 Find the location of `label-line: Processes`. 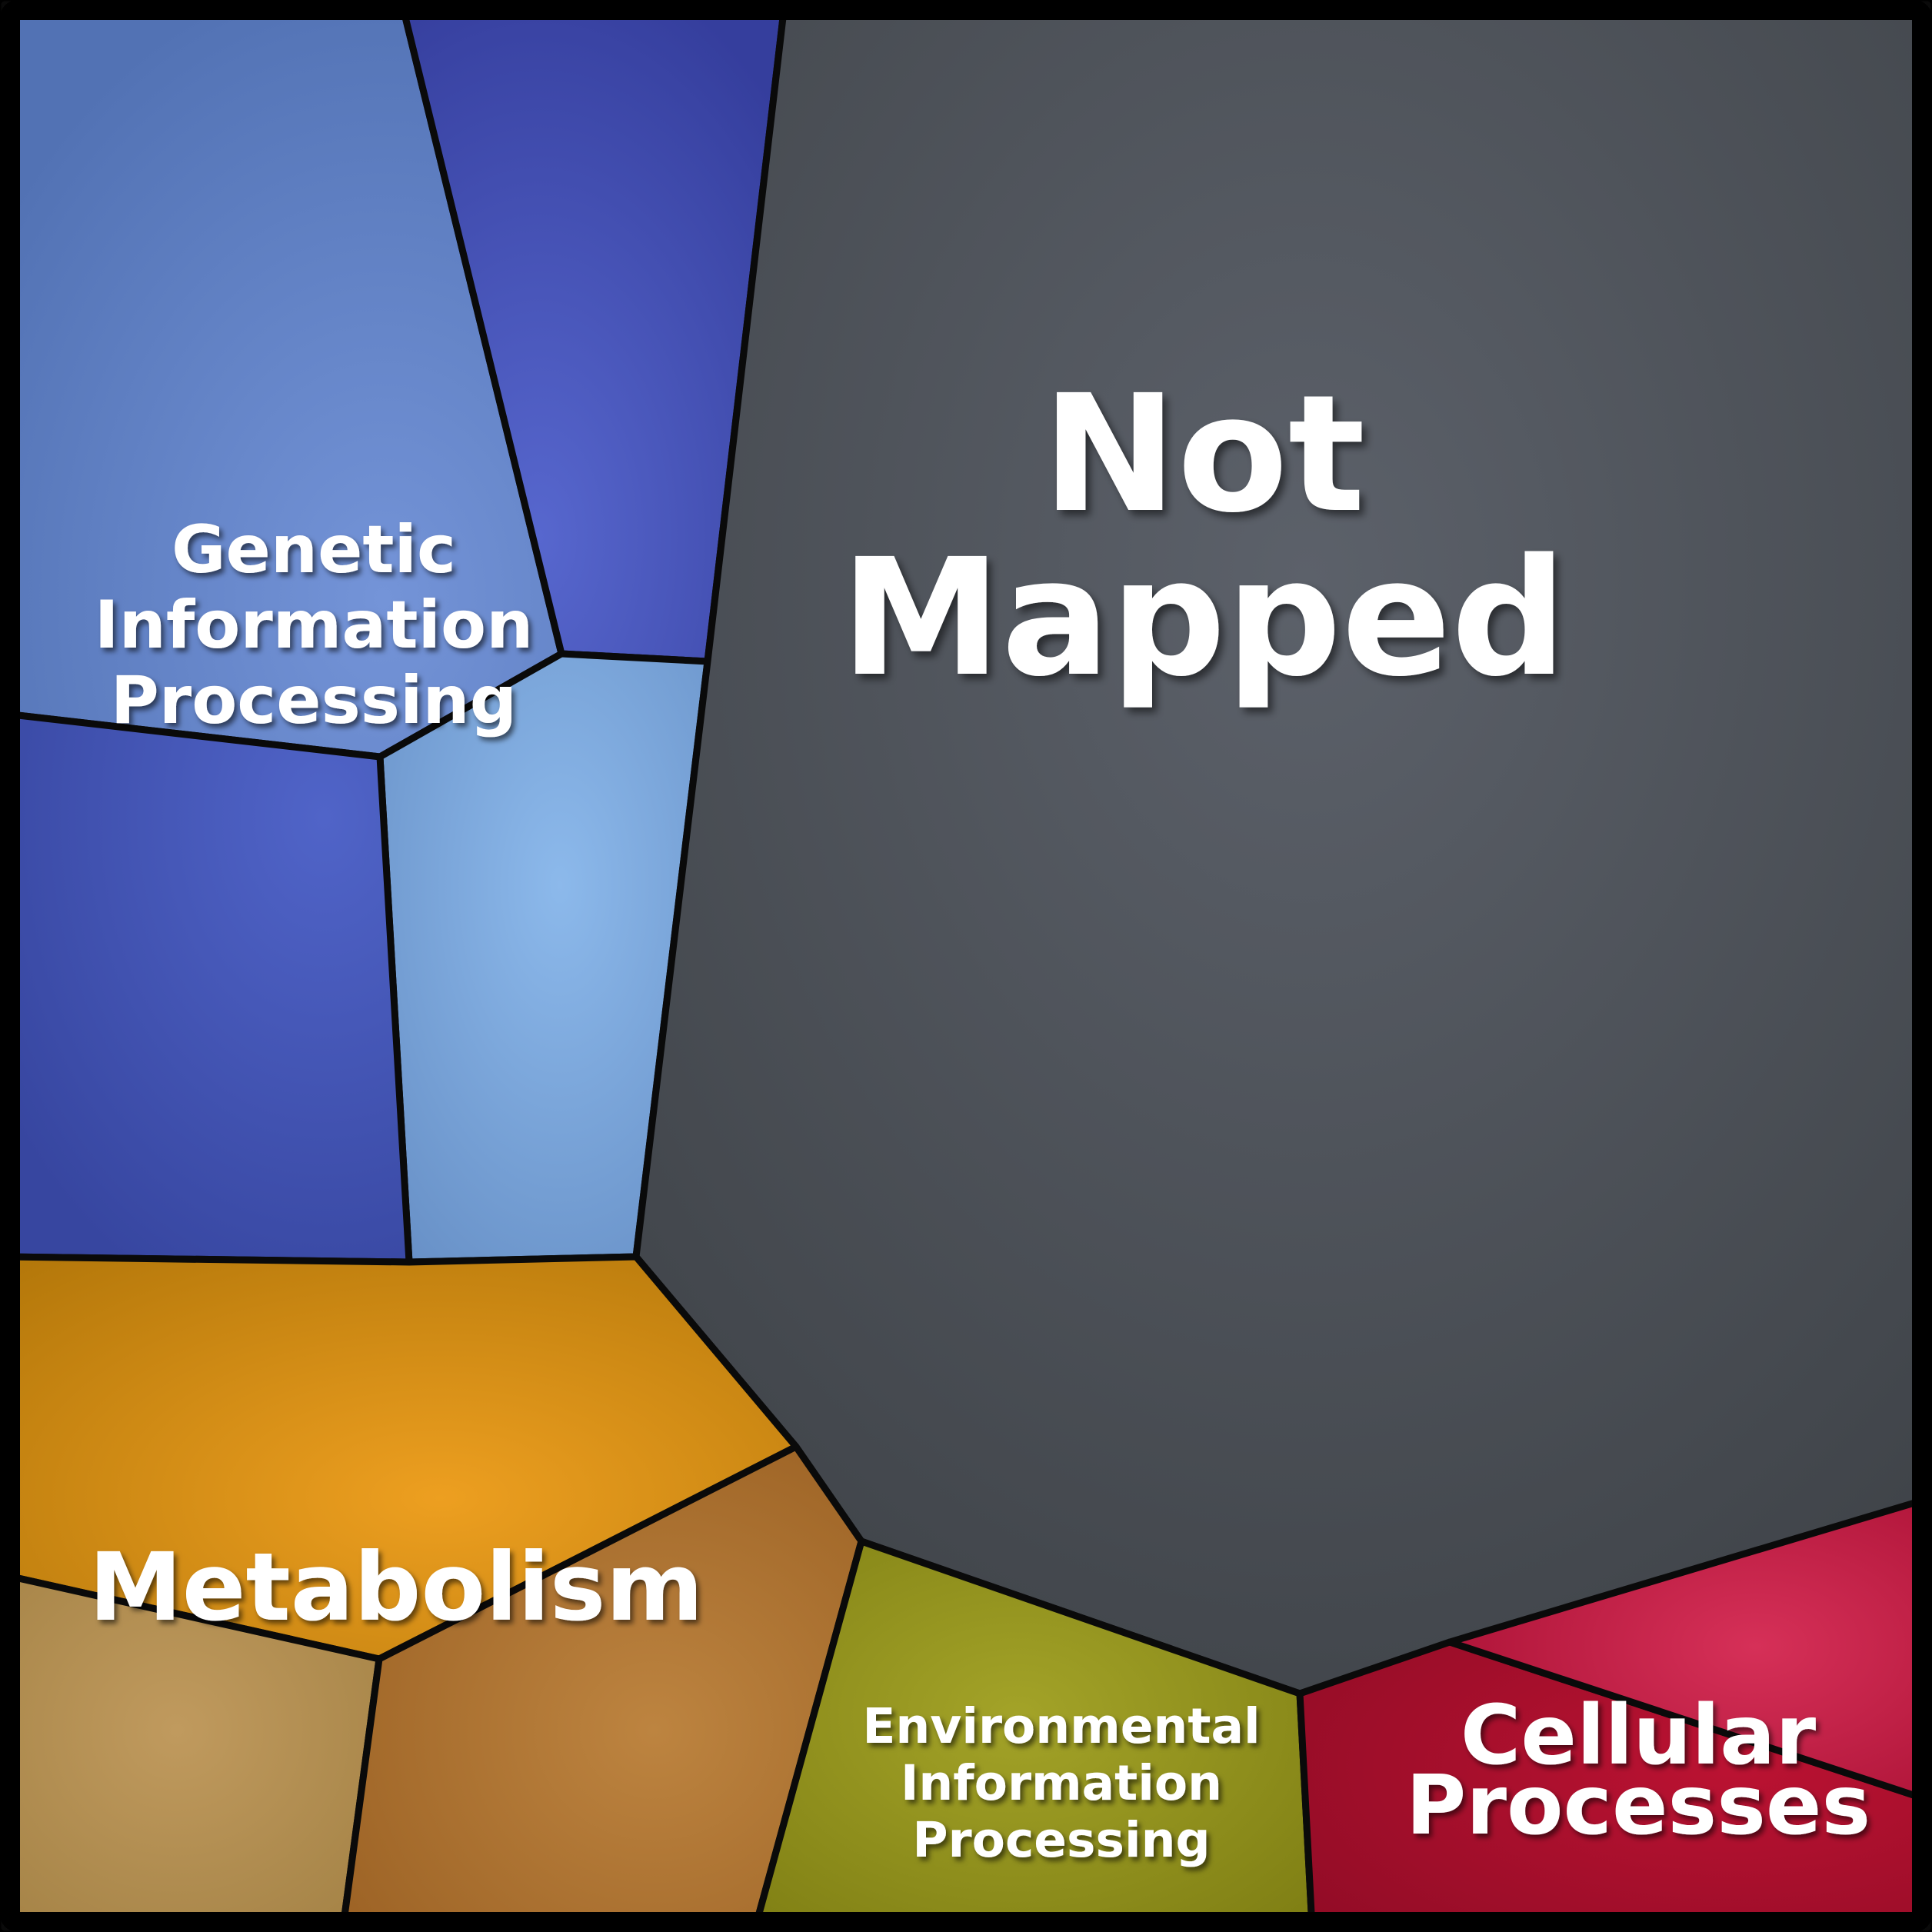

label-line: Processes is located at coordinates (1638, 1806).